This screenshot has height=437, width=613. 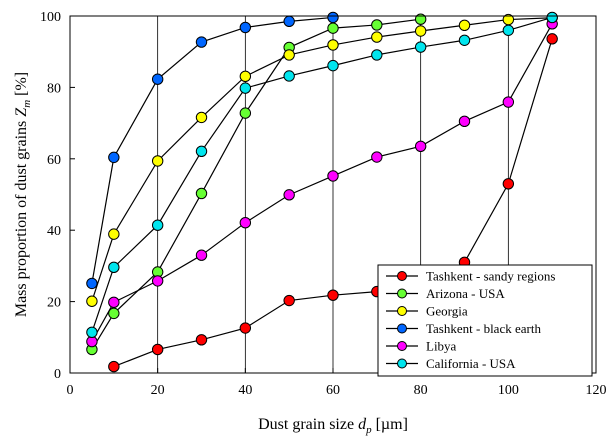 I want to click on legend-label: Arizona - USA, so click(x=465, y=293).